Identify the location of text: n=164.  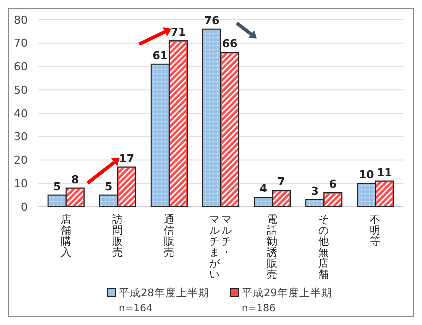
(136, 309).